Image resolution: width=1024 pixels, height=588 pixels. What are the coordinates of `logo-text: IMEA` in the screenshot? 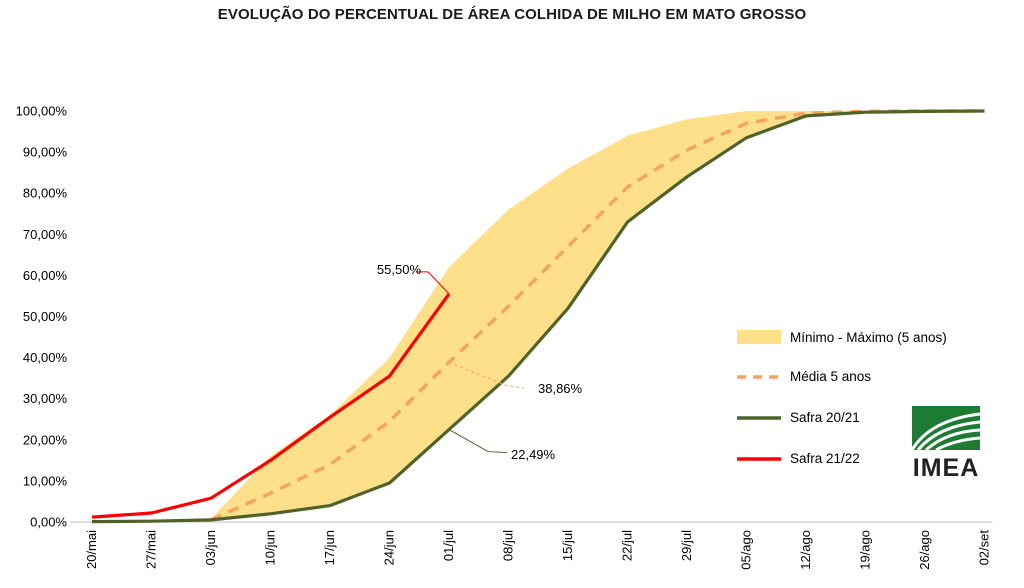 It's located at (946, 468).